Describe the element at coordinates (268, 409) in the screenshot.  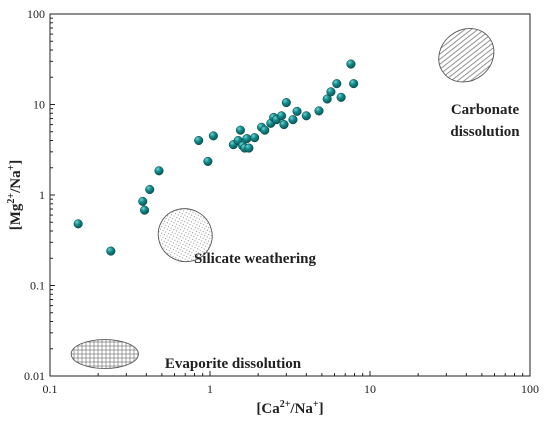
I see `x-axis-title-base: [Ca` at that location.